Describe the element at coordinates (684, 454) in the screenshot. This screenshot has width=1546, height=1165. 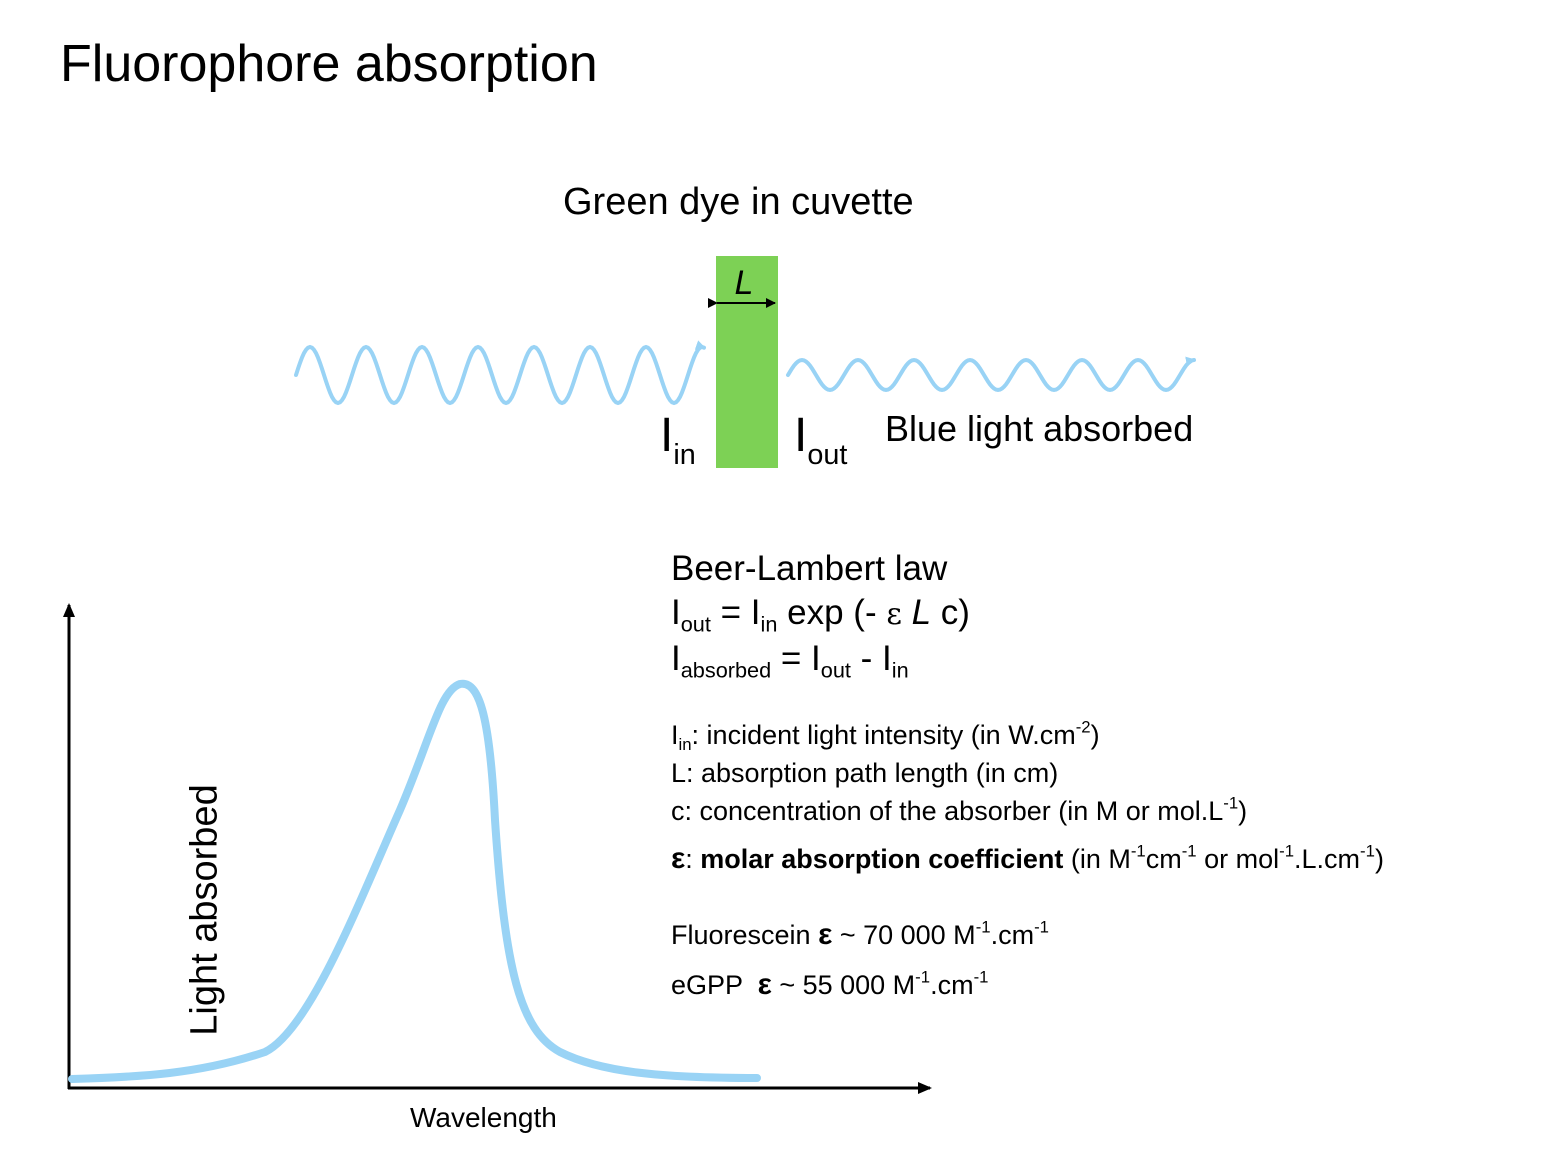
I see `i-in-sub: in` at that location.